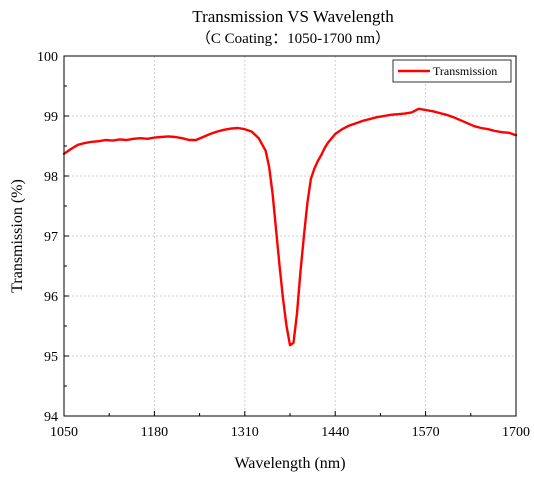 The height and width of the screenshot is (478, 534). Describe the element at coordinates (426, 432) in the screenshot. I see `x-tick-label: 1570` at that location.